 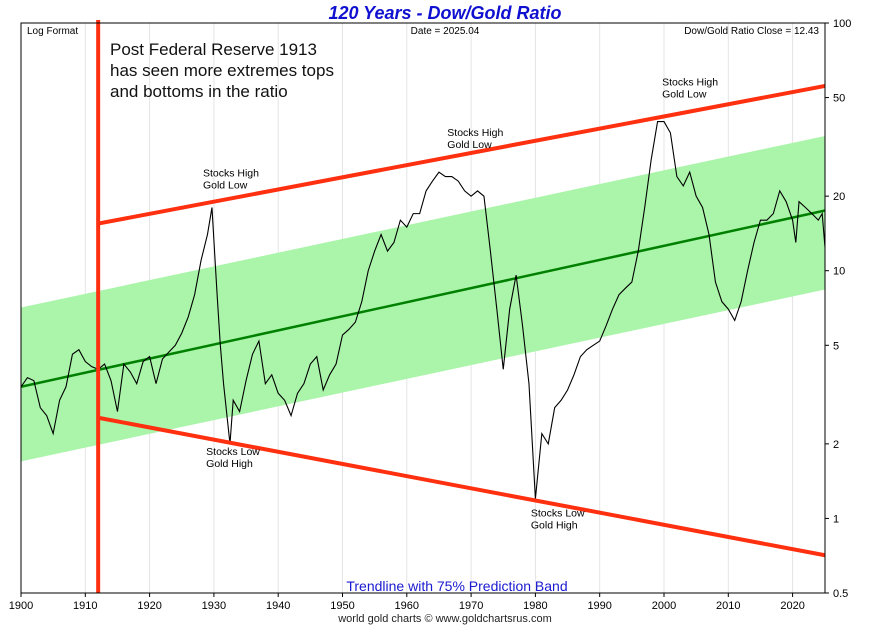 What do you see at coordinates (599, 606) in the screenshot?
I see `x-tick-label: 1990` at bounding box center [599, 606].